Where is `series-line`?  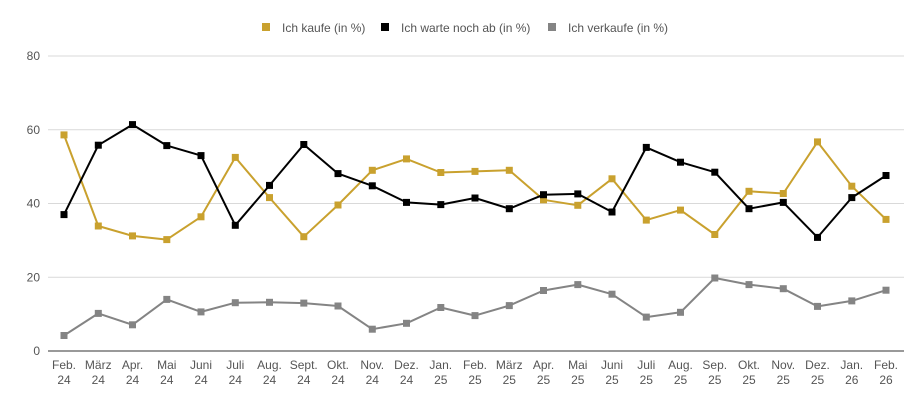
series-line is located at coordinates (475, 307).